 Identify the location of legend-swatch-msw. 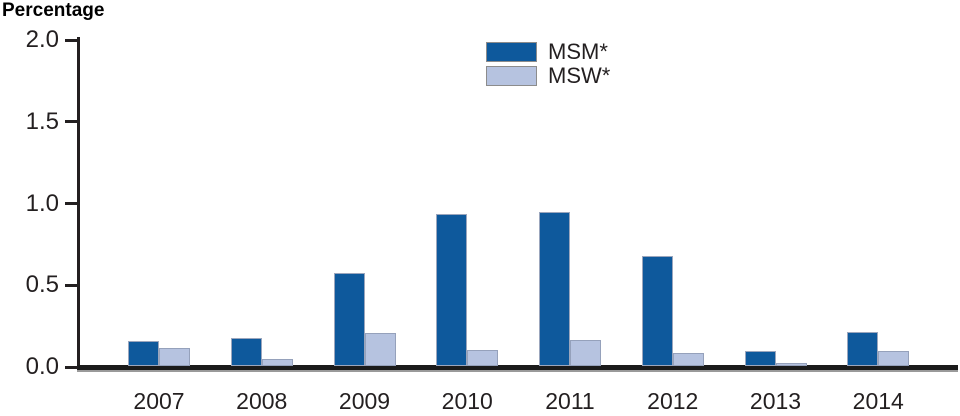
(511, 76).